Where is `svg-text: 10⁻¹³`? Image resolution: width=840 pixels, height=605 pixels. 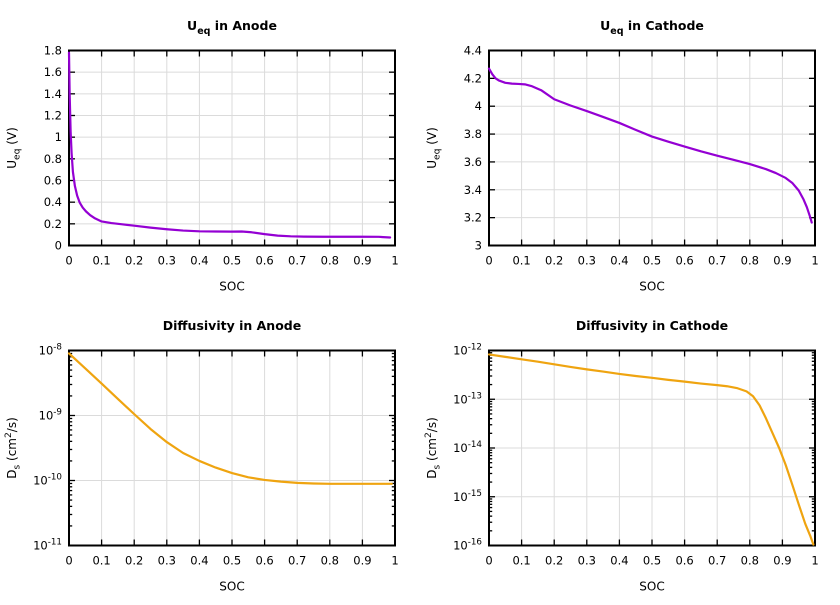 svg-text: 10⁻¹³ is located at coordinates (467, 398).